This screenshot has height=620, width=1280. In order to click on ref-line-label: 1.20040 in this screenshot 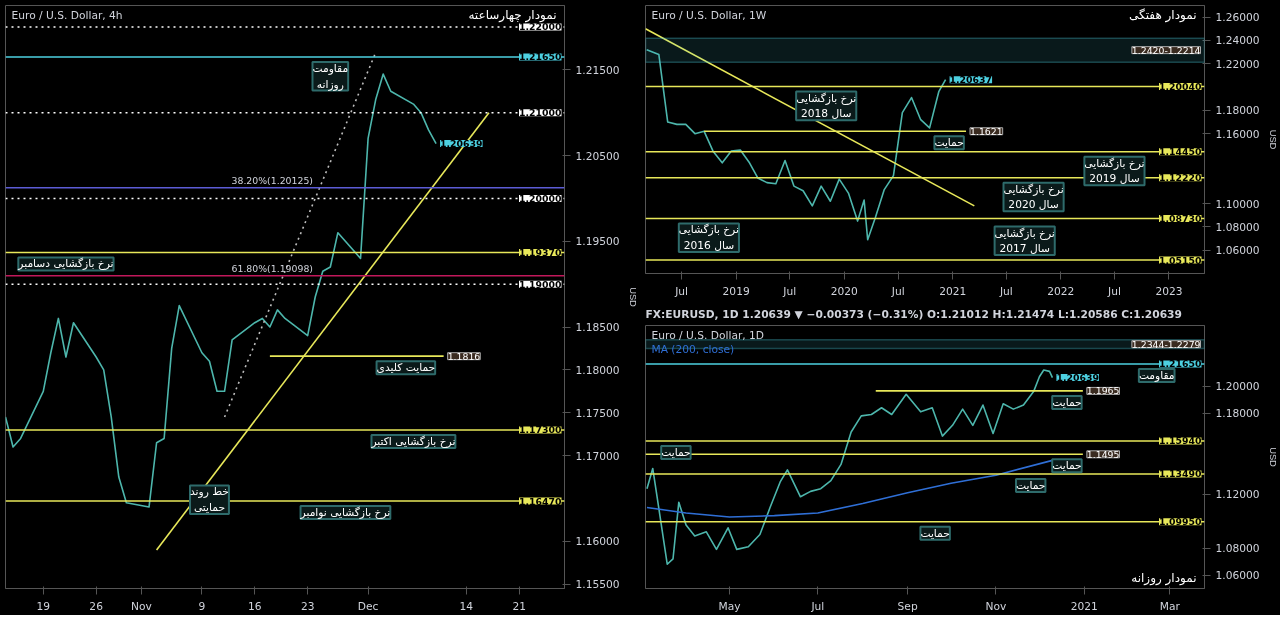, I will do `click(1181, 87)`.